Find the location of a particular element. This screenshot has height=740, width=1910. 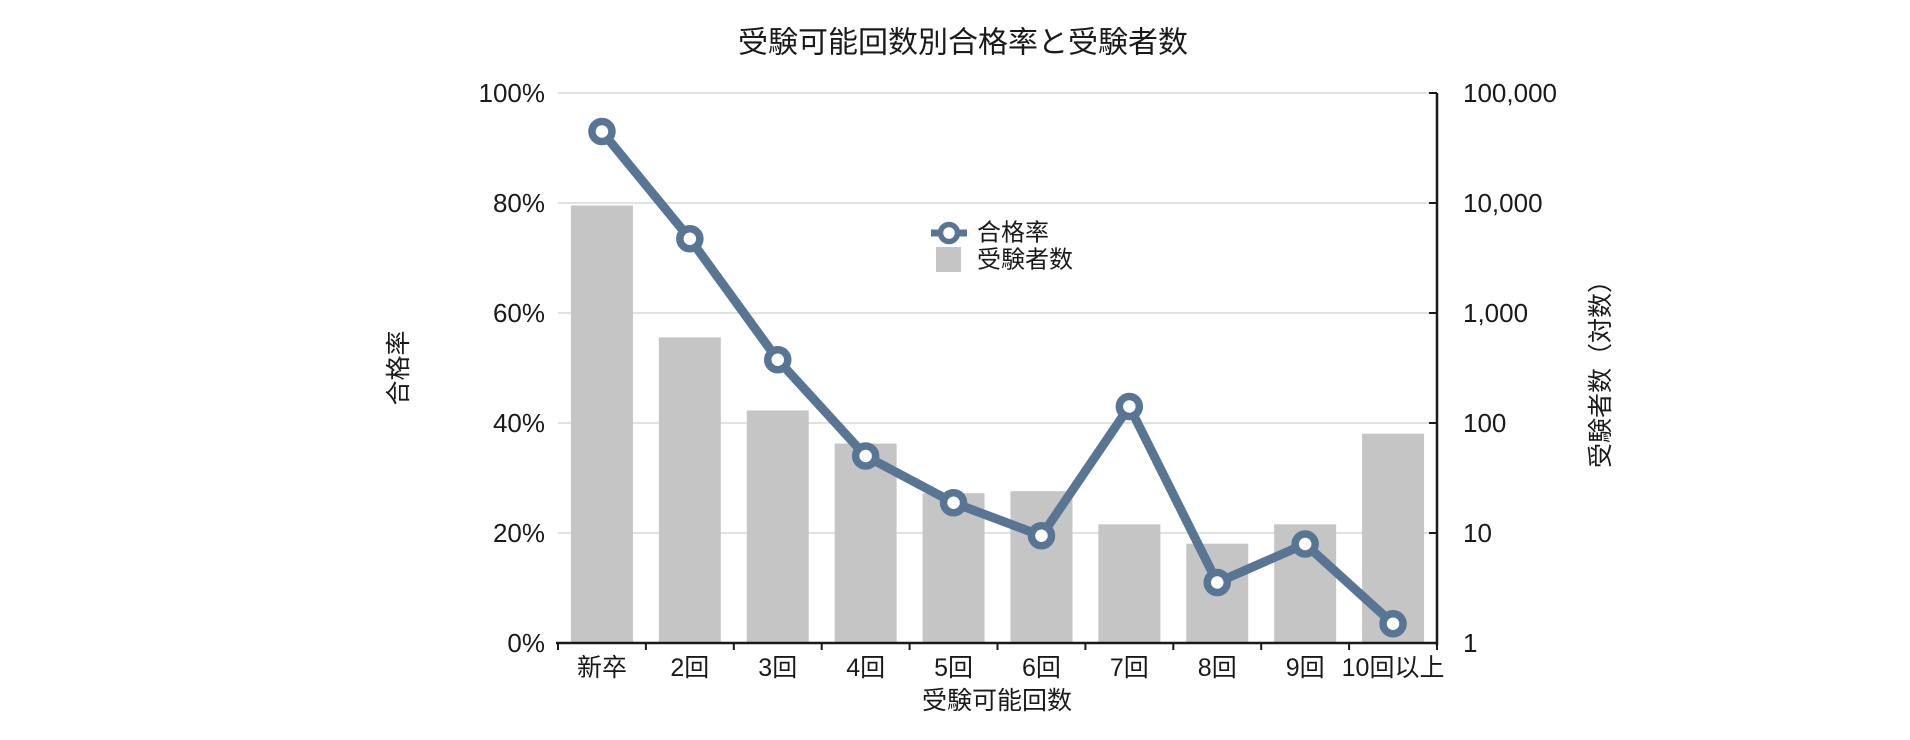

legend-item-pass-rate: 合格率 is located at coordinates (990, 233).